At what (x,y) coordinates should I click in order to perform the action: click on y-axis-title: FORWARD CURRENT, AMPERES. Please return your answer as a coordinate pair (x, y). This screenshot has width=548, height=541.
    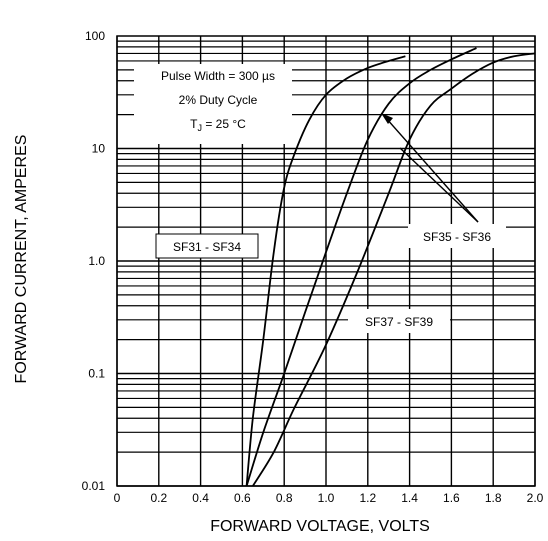
    Looking at the image, I should click on (21, 259).